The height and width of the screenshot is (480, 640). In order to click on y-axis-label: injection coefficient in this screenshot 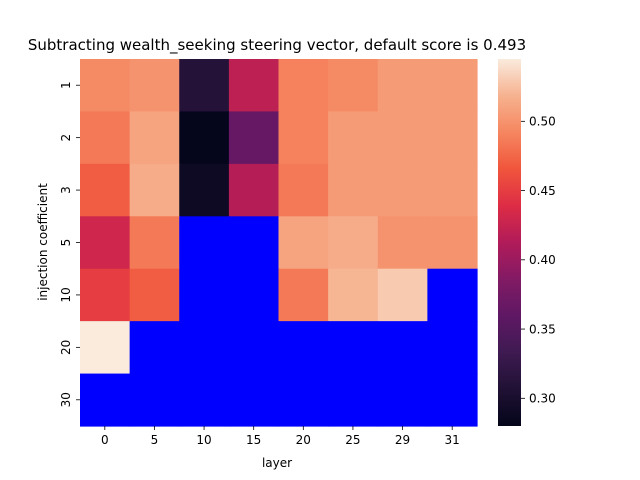, I will do `click(43, 242)`.